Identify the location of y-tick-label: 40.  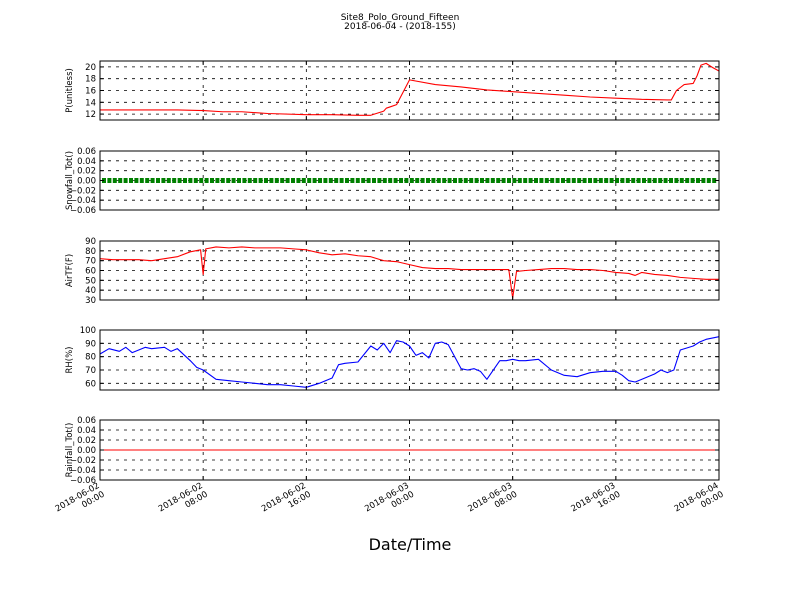
(90, 291).